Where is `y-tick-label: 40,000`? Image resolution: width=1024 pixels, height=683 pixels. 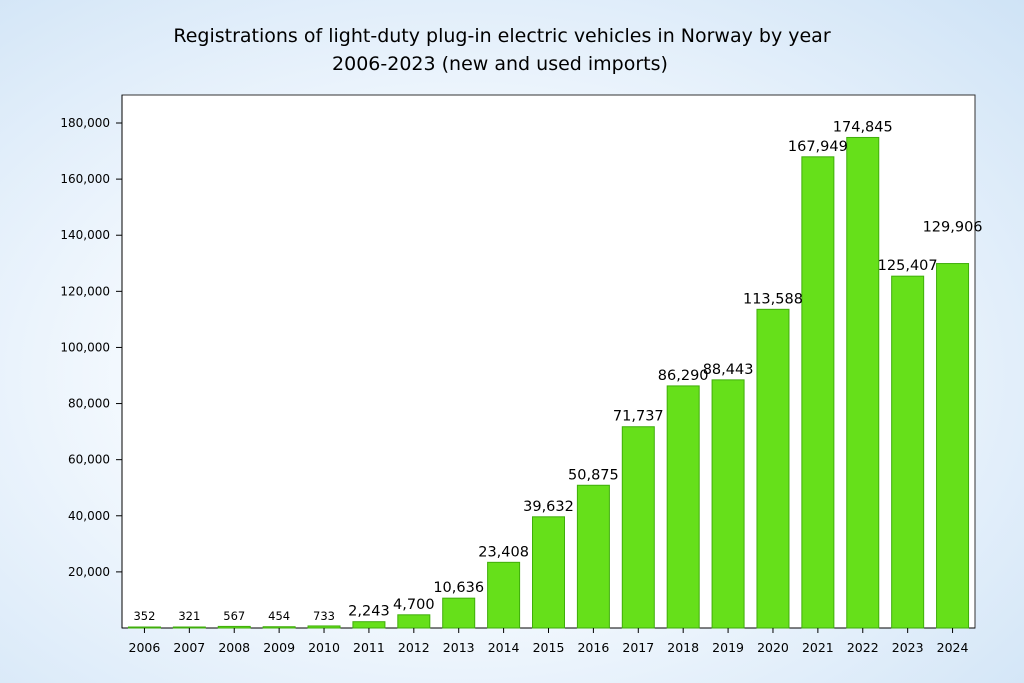
y-tick-label: 40,000 is located at coordinates (89, 516).